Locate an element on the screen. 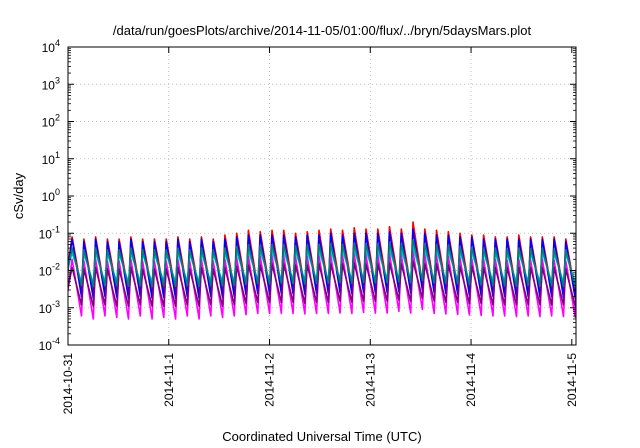 The height and width of the screenshot is (448, 640). y-tick-label: 10⁻² is located at coordinates (49, 270).